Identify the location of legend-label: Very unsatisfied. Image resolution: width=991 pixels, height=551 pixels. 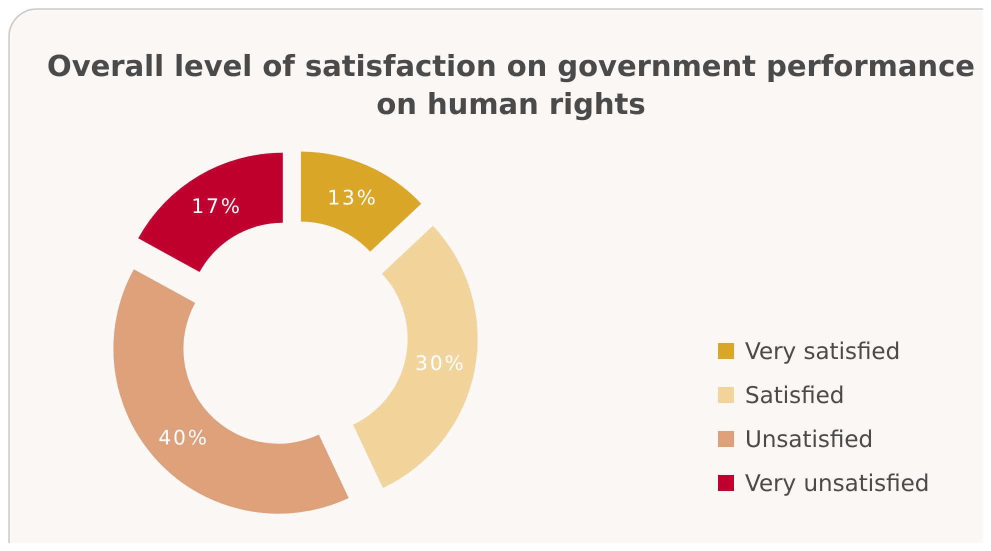
(837, 484).